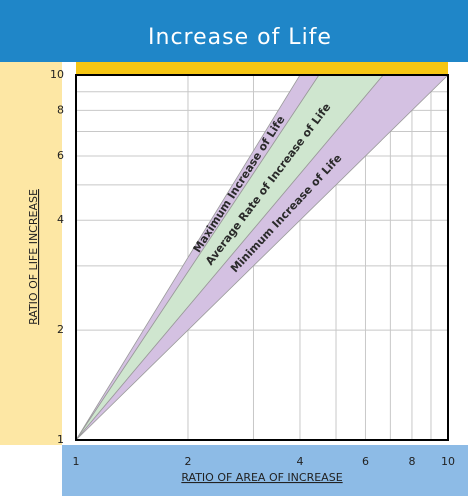 The image size is (468, 496). What do you see at coordinates (33, 257) in the screenshot?
I see `y-axis-label: RATIO OF LIFE INCREASE` at bounding box center [33, 257].